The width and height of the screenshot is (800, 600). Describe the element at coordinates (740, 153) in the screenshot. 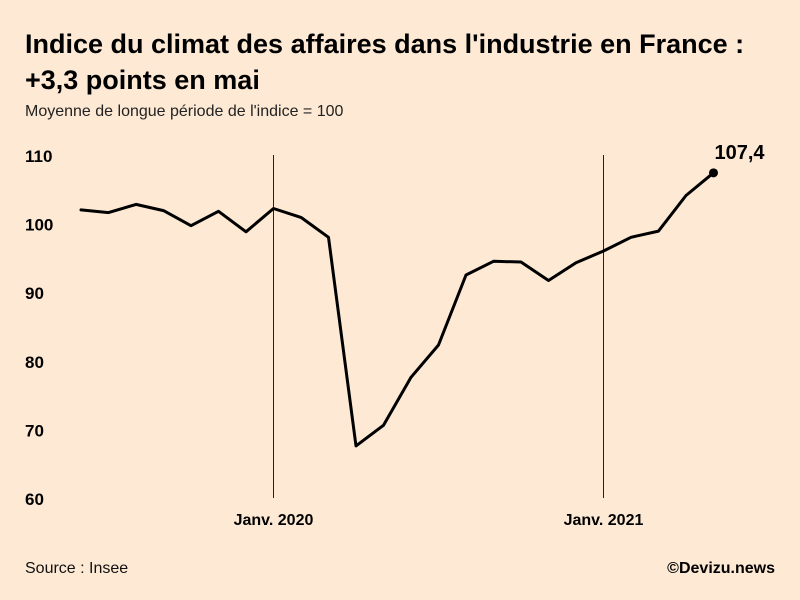

I see `last-value-label: 107,4` at that location.